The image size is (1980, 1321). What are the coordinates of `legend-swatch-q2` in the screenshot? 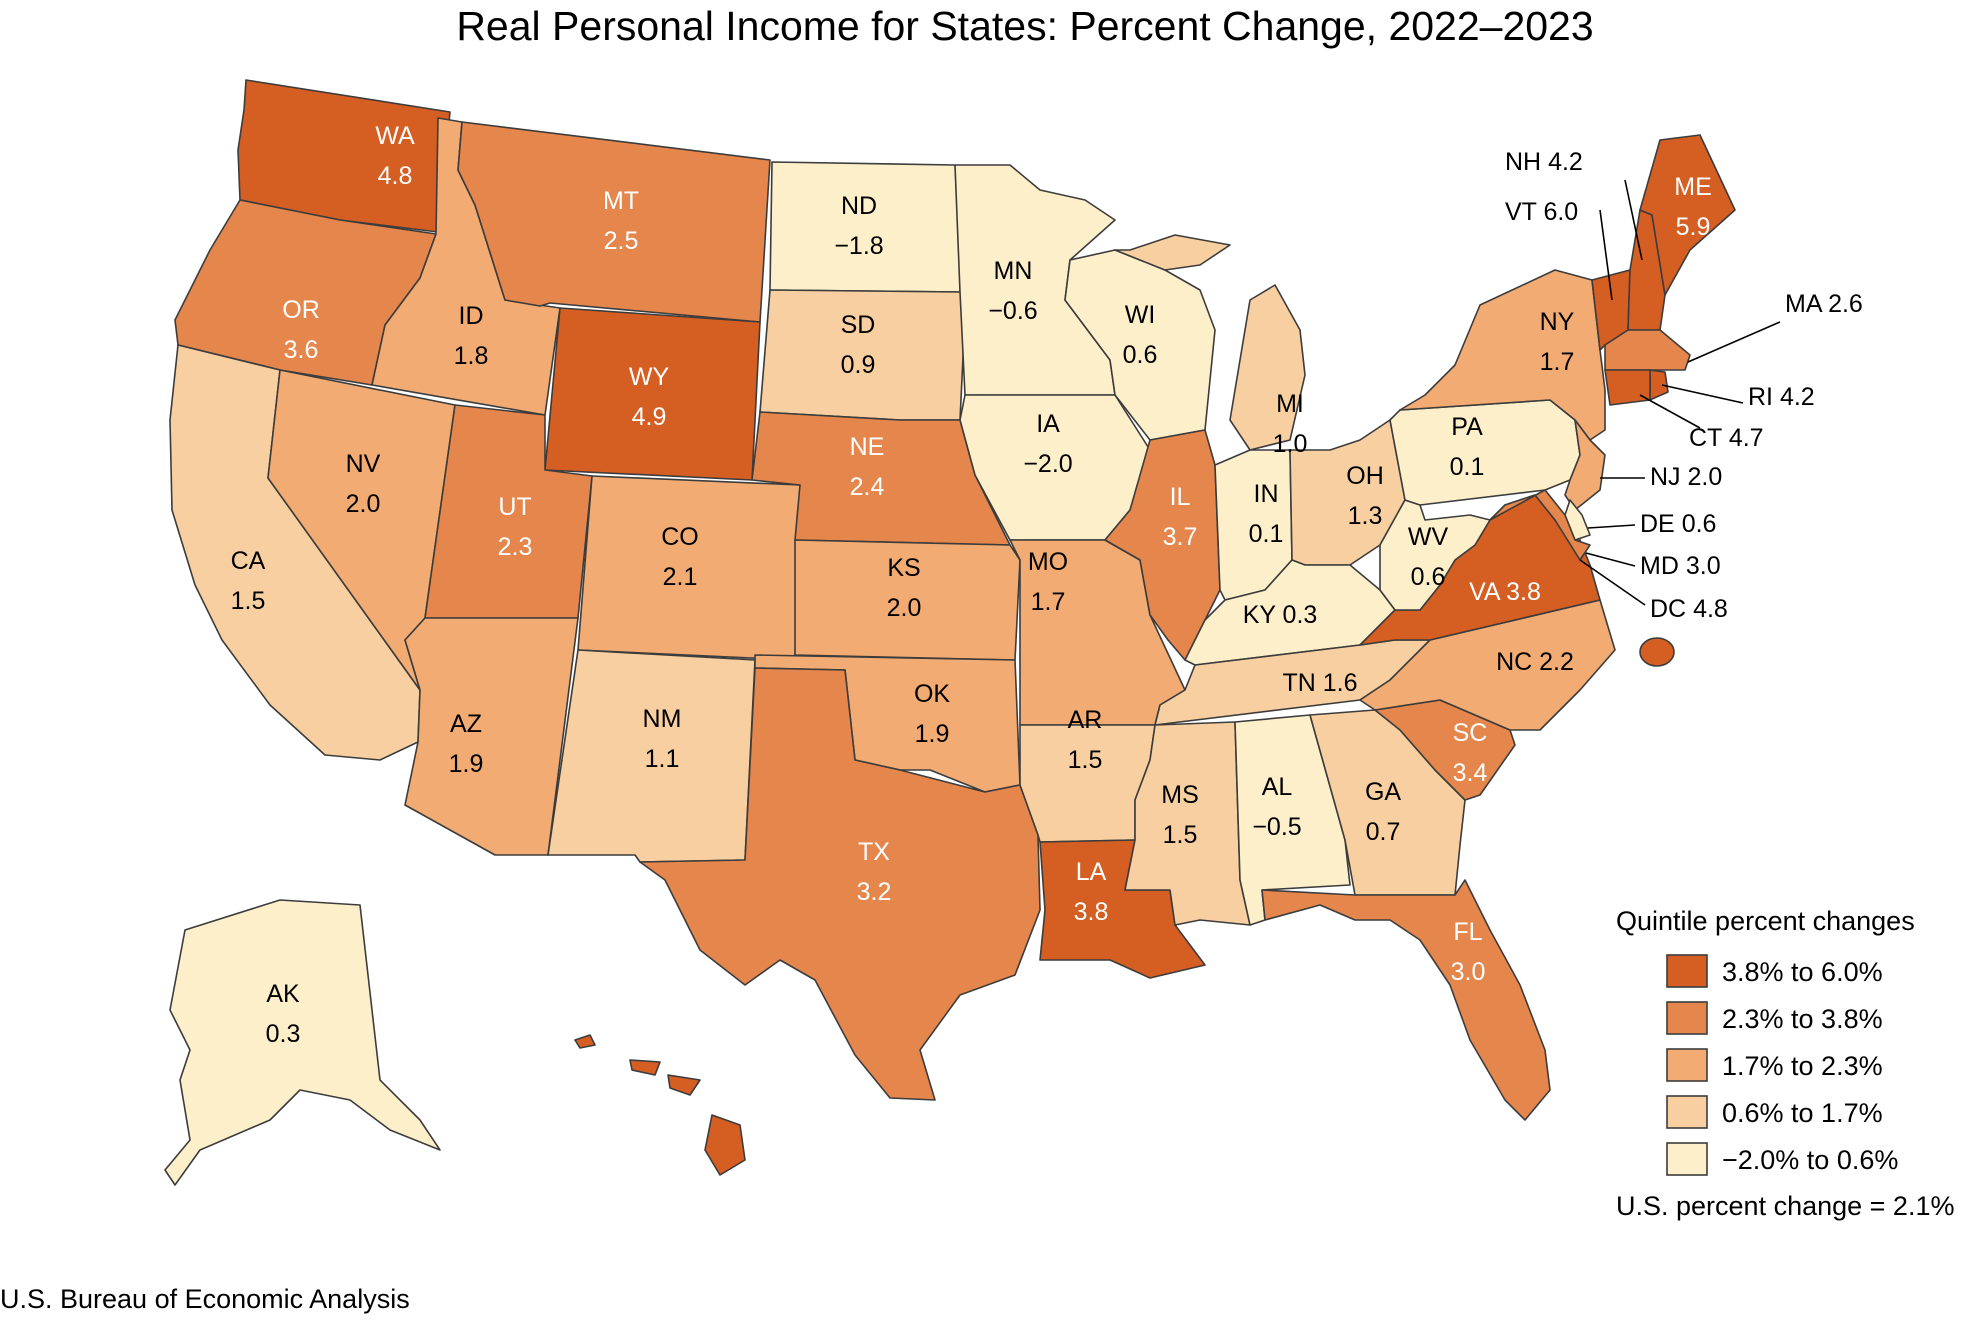 It's located at (1687, 1112).